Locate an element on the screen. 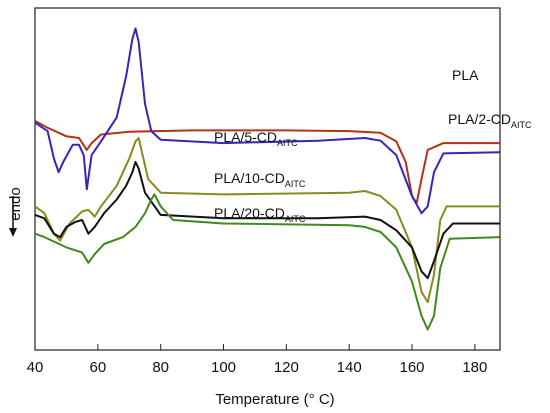 The image size is (550, 413). x-tick-label-80: 80 is located at coordinates (160, 367).